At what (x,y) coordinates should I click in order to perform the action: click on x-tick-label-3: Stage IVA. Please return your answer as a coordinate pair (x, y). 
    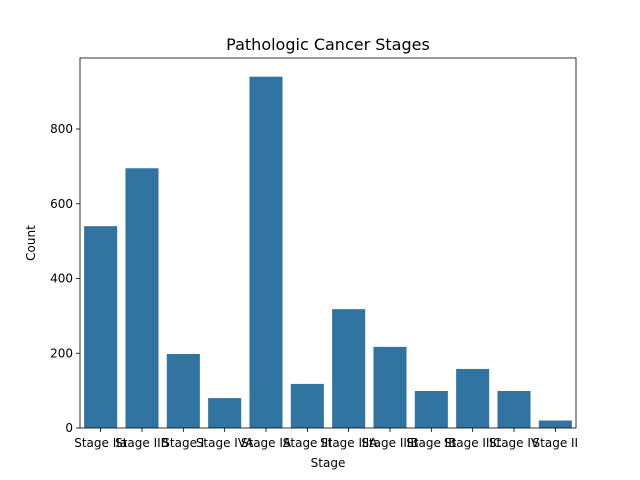
    Looking at the image, I should click on (225, 443).